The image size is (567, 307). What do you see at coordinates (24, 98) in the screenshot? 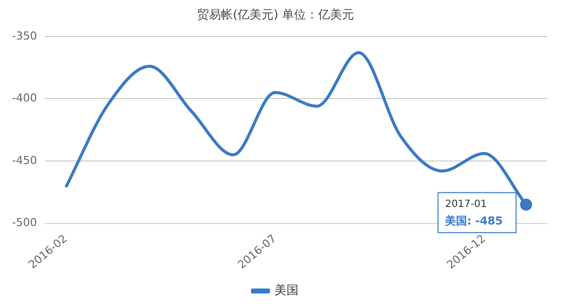
I see `y-tick-label: -400` at bounding box center [24, 98].